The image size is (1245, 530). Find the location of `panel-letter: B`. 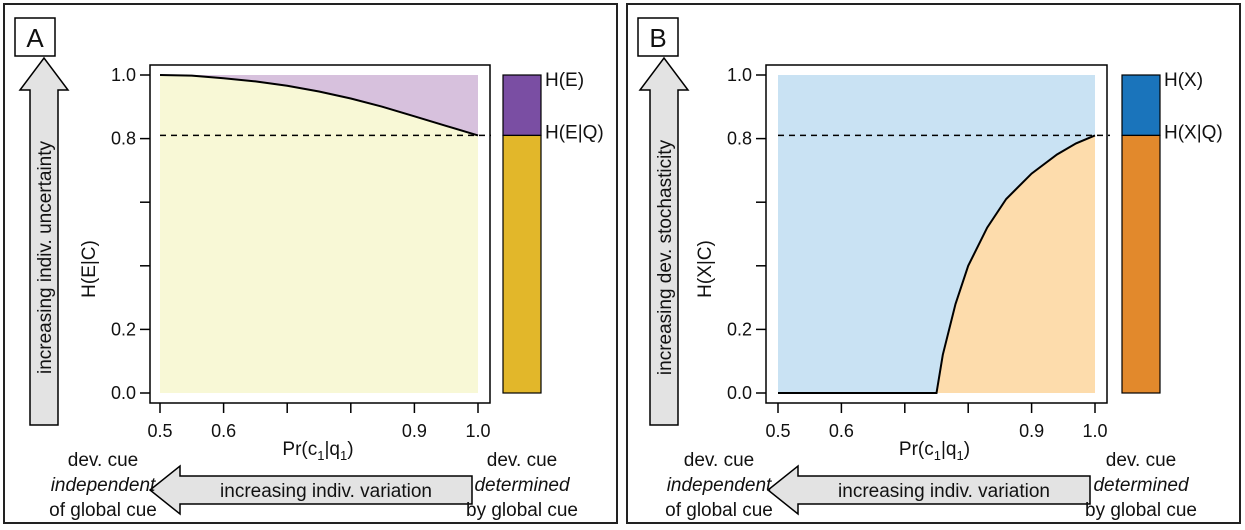

panel-letter: B is located at coordinates (657, 38).